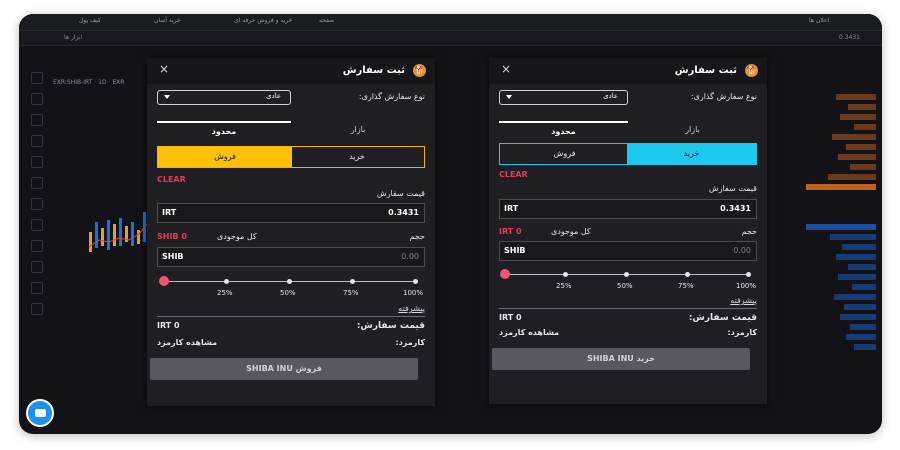  Describe the element at coordinates (104, 202) in the screenshot. I see `price-chart: EXR:SHIB-IRT · 1D · EXR` at that location.